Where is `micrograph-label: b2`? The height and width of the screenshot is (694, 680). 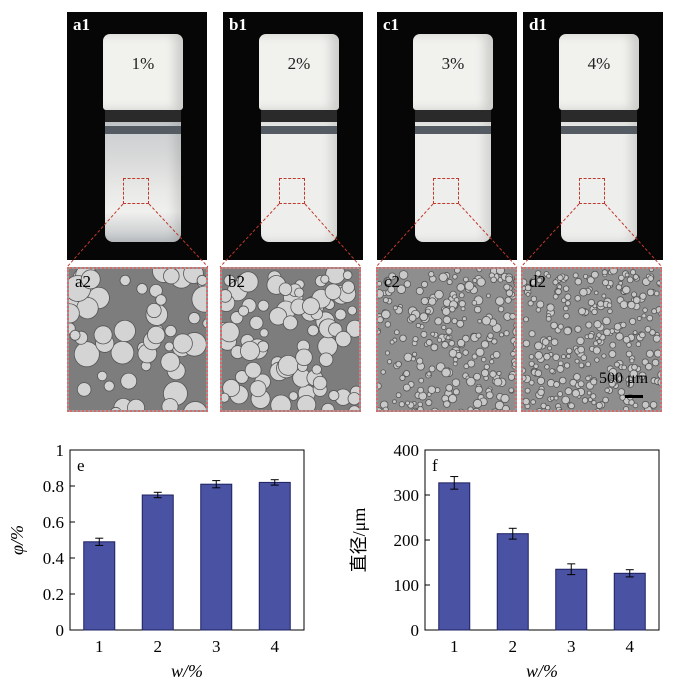 micrograph-label: b2 is located at coordinates (236, 281).